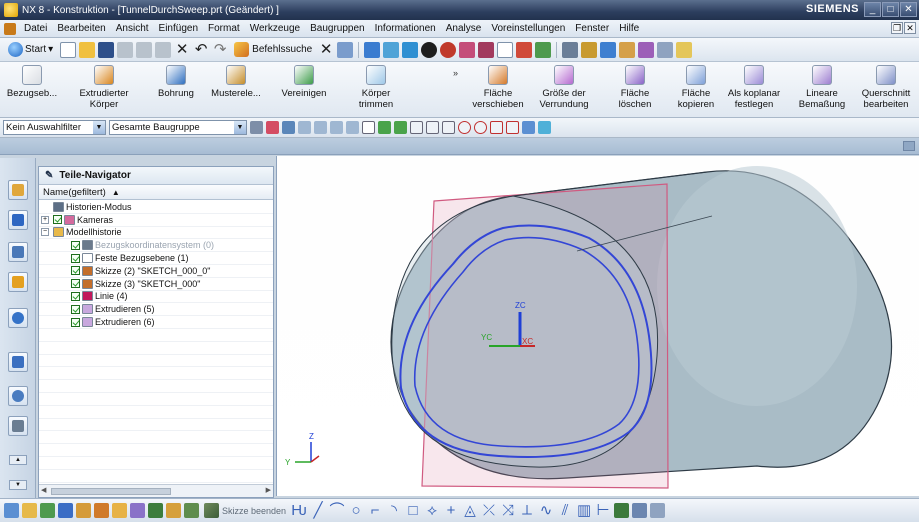  I want to click on part-navigator-tab, so click(18, 252).